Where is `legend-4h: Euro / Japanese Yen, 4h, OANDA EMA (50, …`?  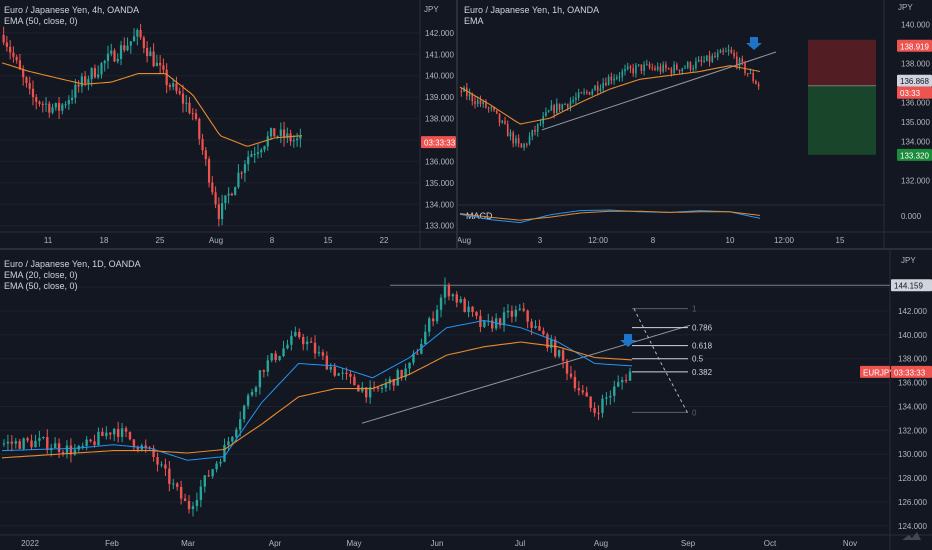 legend-4h: Euro / Japanese Yen, 4h, OANDA EMA (50, … is located at coordinates (71, 16).